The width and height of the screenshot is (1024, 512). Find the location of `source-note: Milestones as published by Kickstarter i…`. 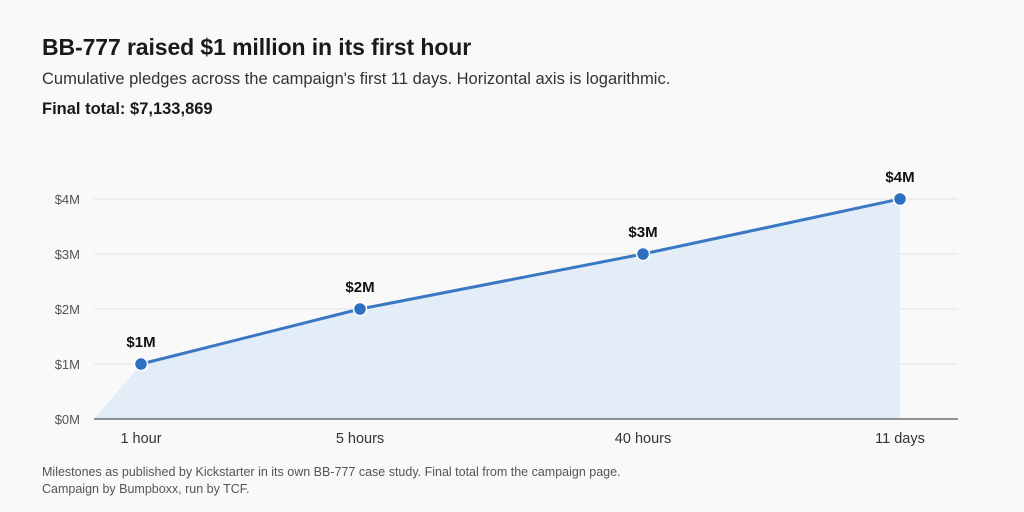

source-note: Milestones as published by Kickstarter i… is located at coordinates (331, 481).